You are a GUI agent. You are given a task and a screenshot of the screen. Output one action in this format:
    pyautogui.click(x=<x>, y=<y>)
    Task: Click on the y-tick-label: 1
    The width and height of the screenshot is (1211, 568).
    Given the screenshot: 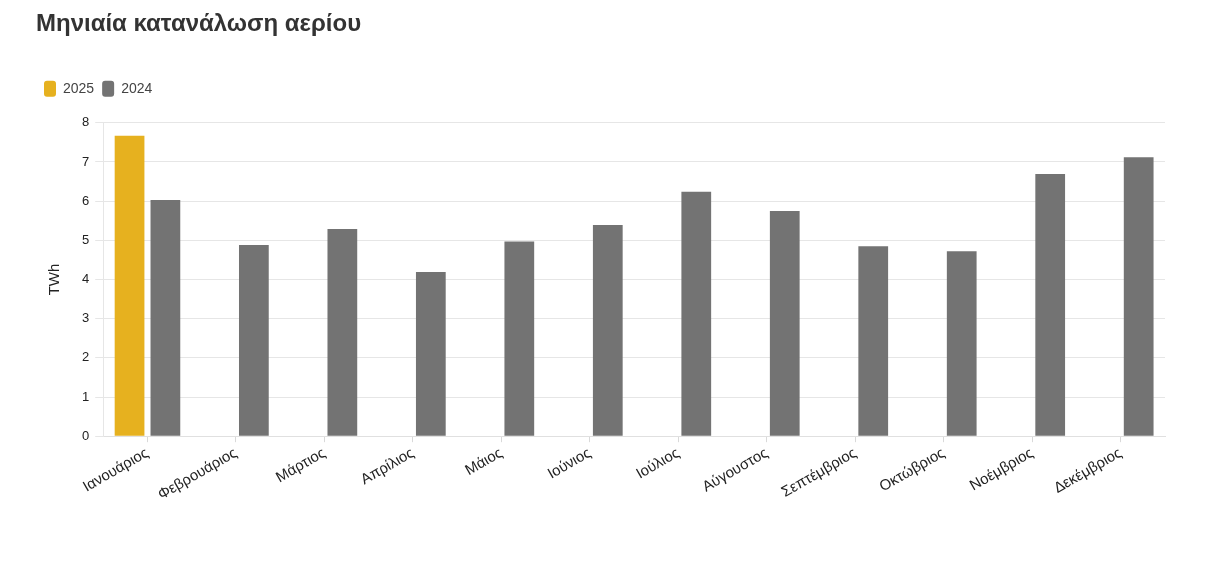 What is the action you would take?
    pyautogui.click(x=86, y=396)
    